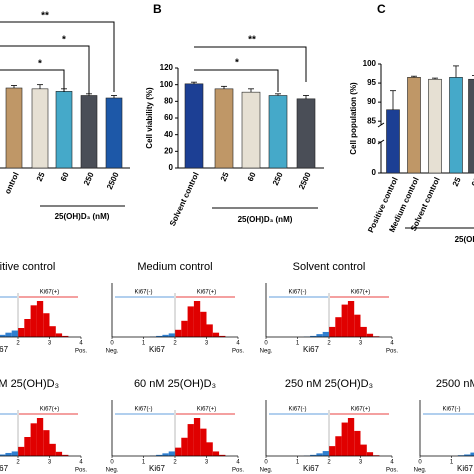 The height and width of the screenshot is (474, 474). What do you see at coordinates (168, 150) in the screenshot?
I see `y-tick-label: 20` at bounding box center [168, 150].